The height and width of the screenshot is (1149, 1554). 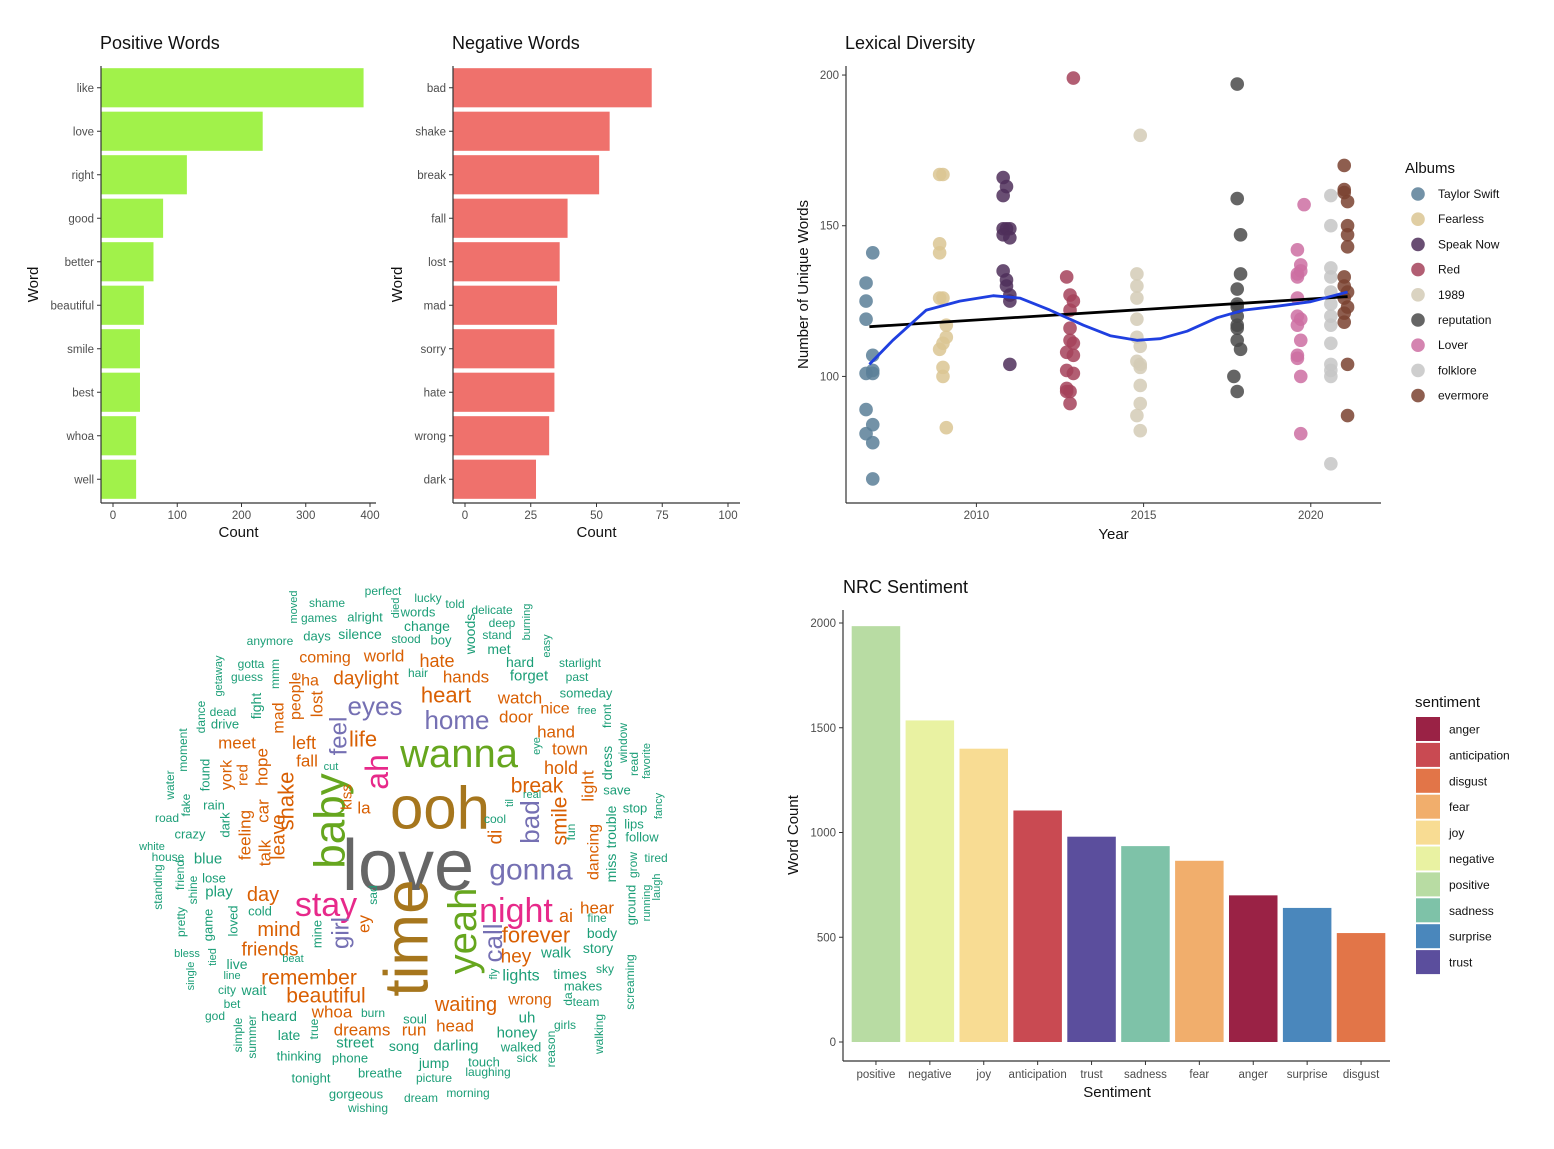 What do you see at coordinates (120, 392) in the screenshot?
I see `bar-best` at bounding box center [120, 392].